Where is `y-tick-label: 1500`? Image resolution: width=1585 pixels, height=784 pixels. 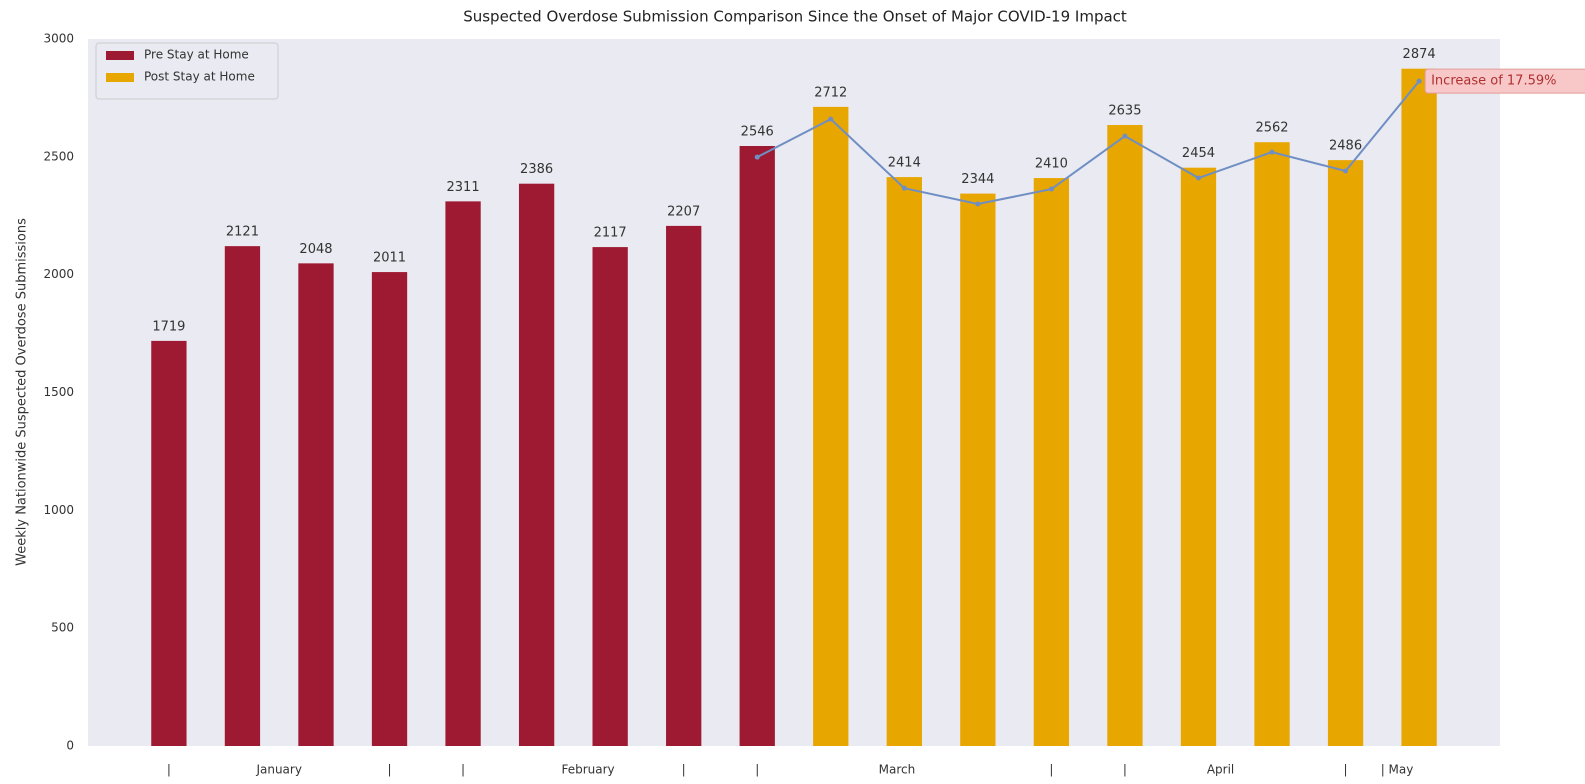
y-tick-label: 1500 is located at coordinates (58, 392).